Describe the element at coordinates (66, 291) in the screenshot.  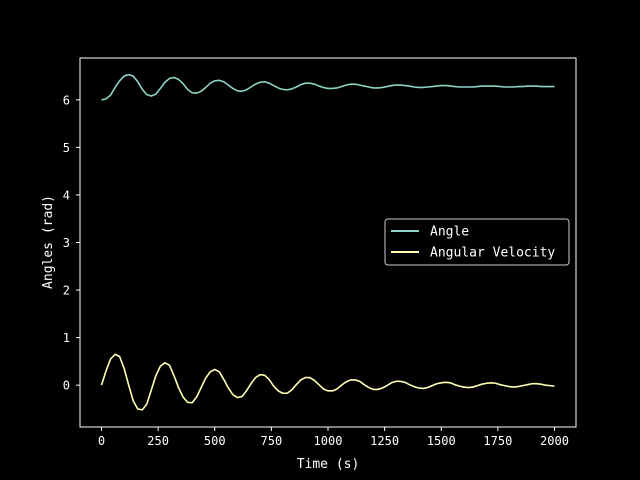
I see `y-tick-label: 2` at that location.